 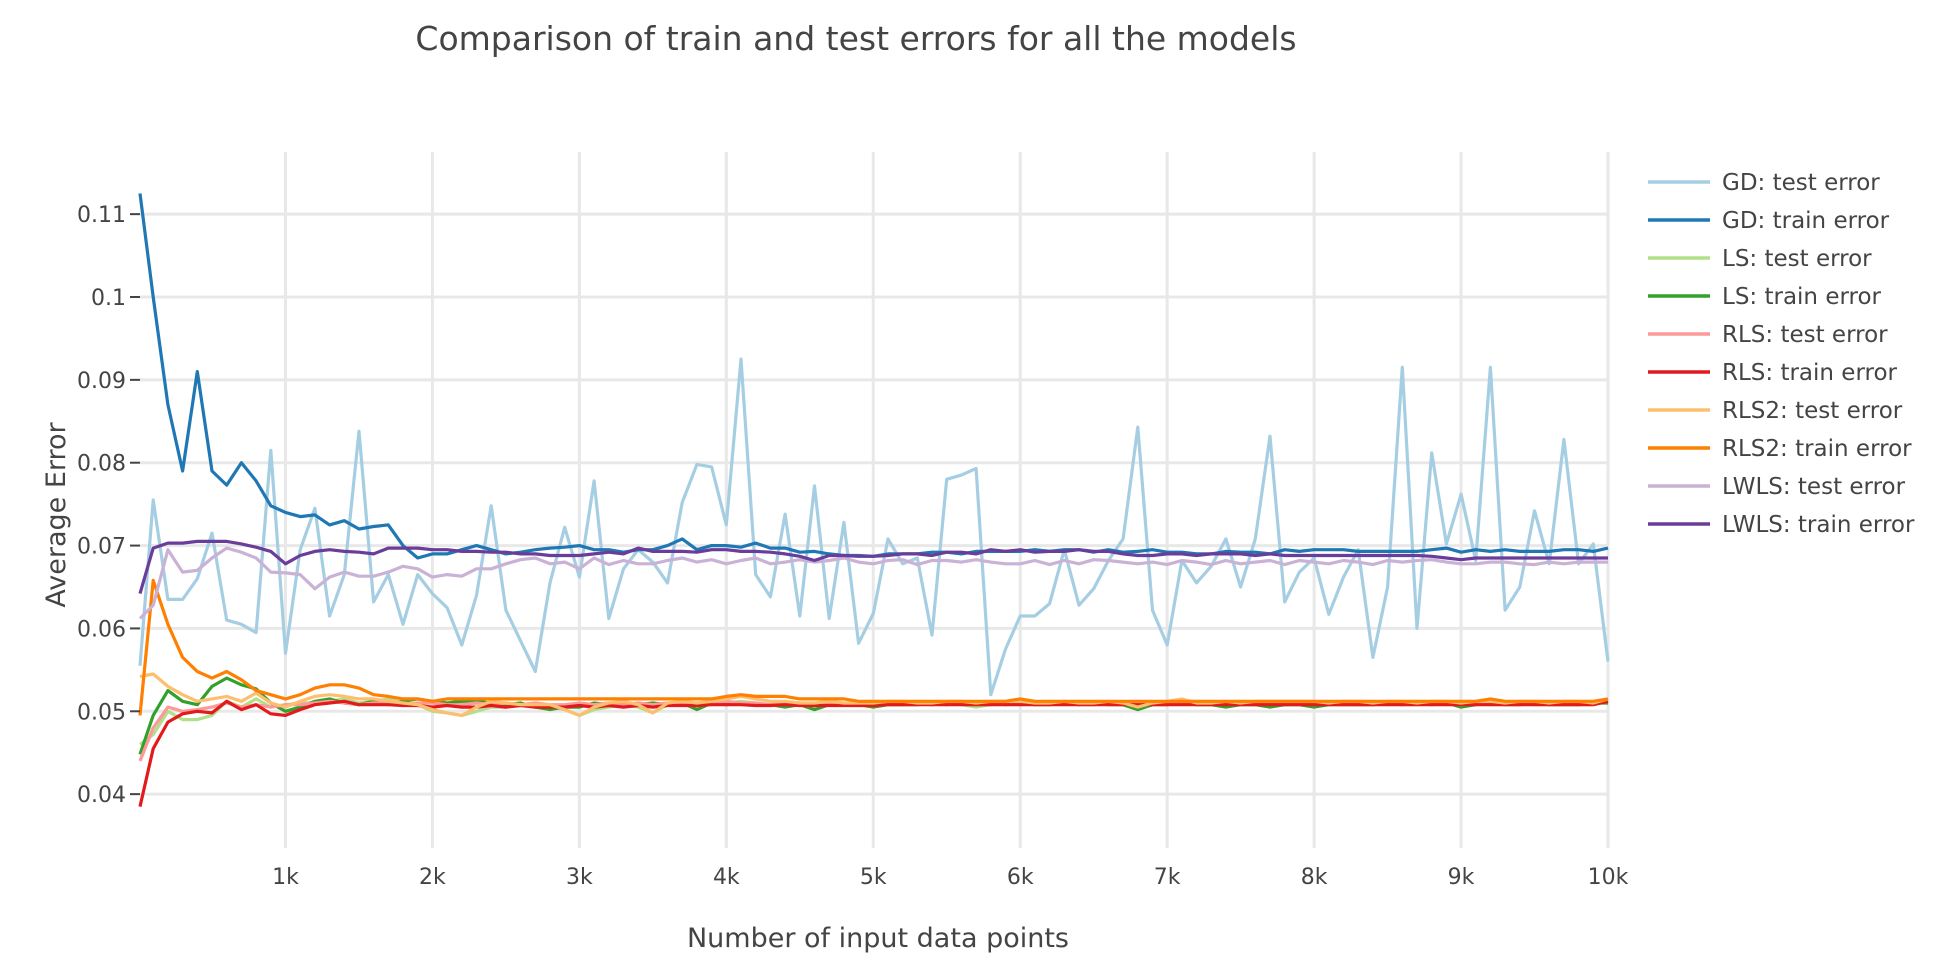 I want to click on legend-label: RLS: test error, so click(x=1805, y=335).